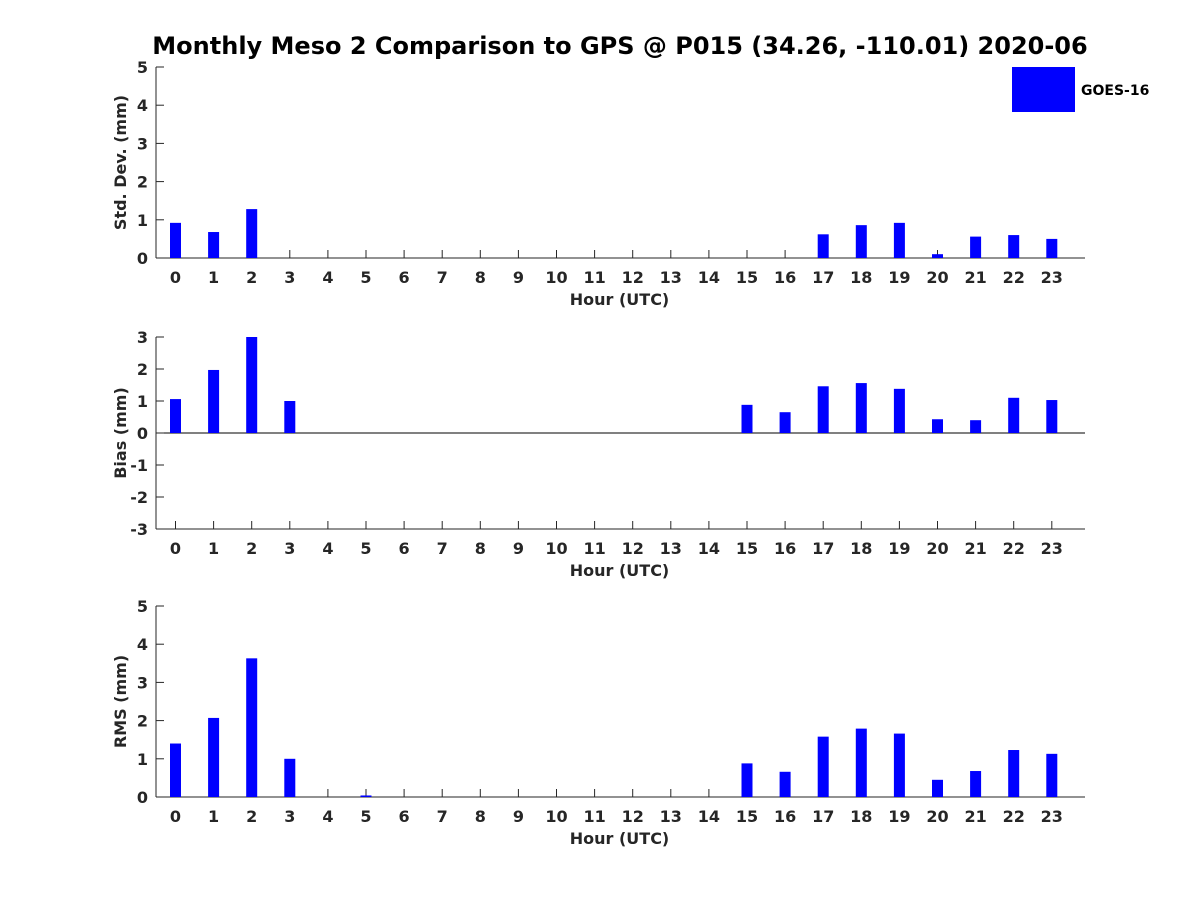 The image size is (1200, 900). Describe the element at coordinates (365, 816) in the screenshot. I see `rms-x-tick-label: 5` at that location.